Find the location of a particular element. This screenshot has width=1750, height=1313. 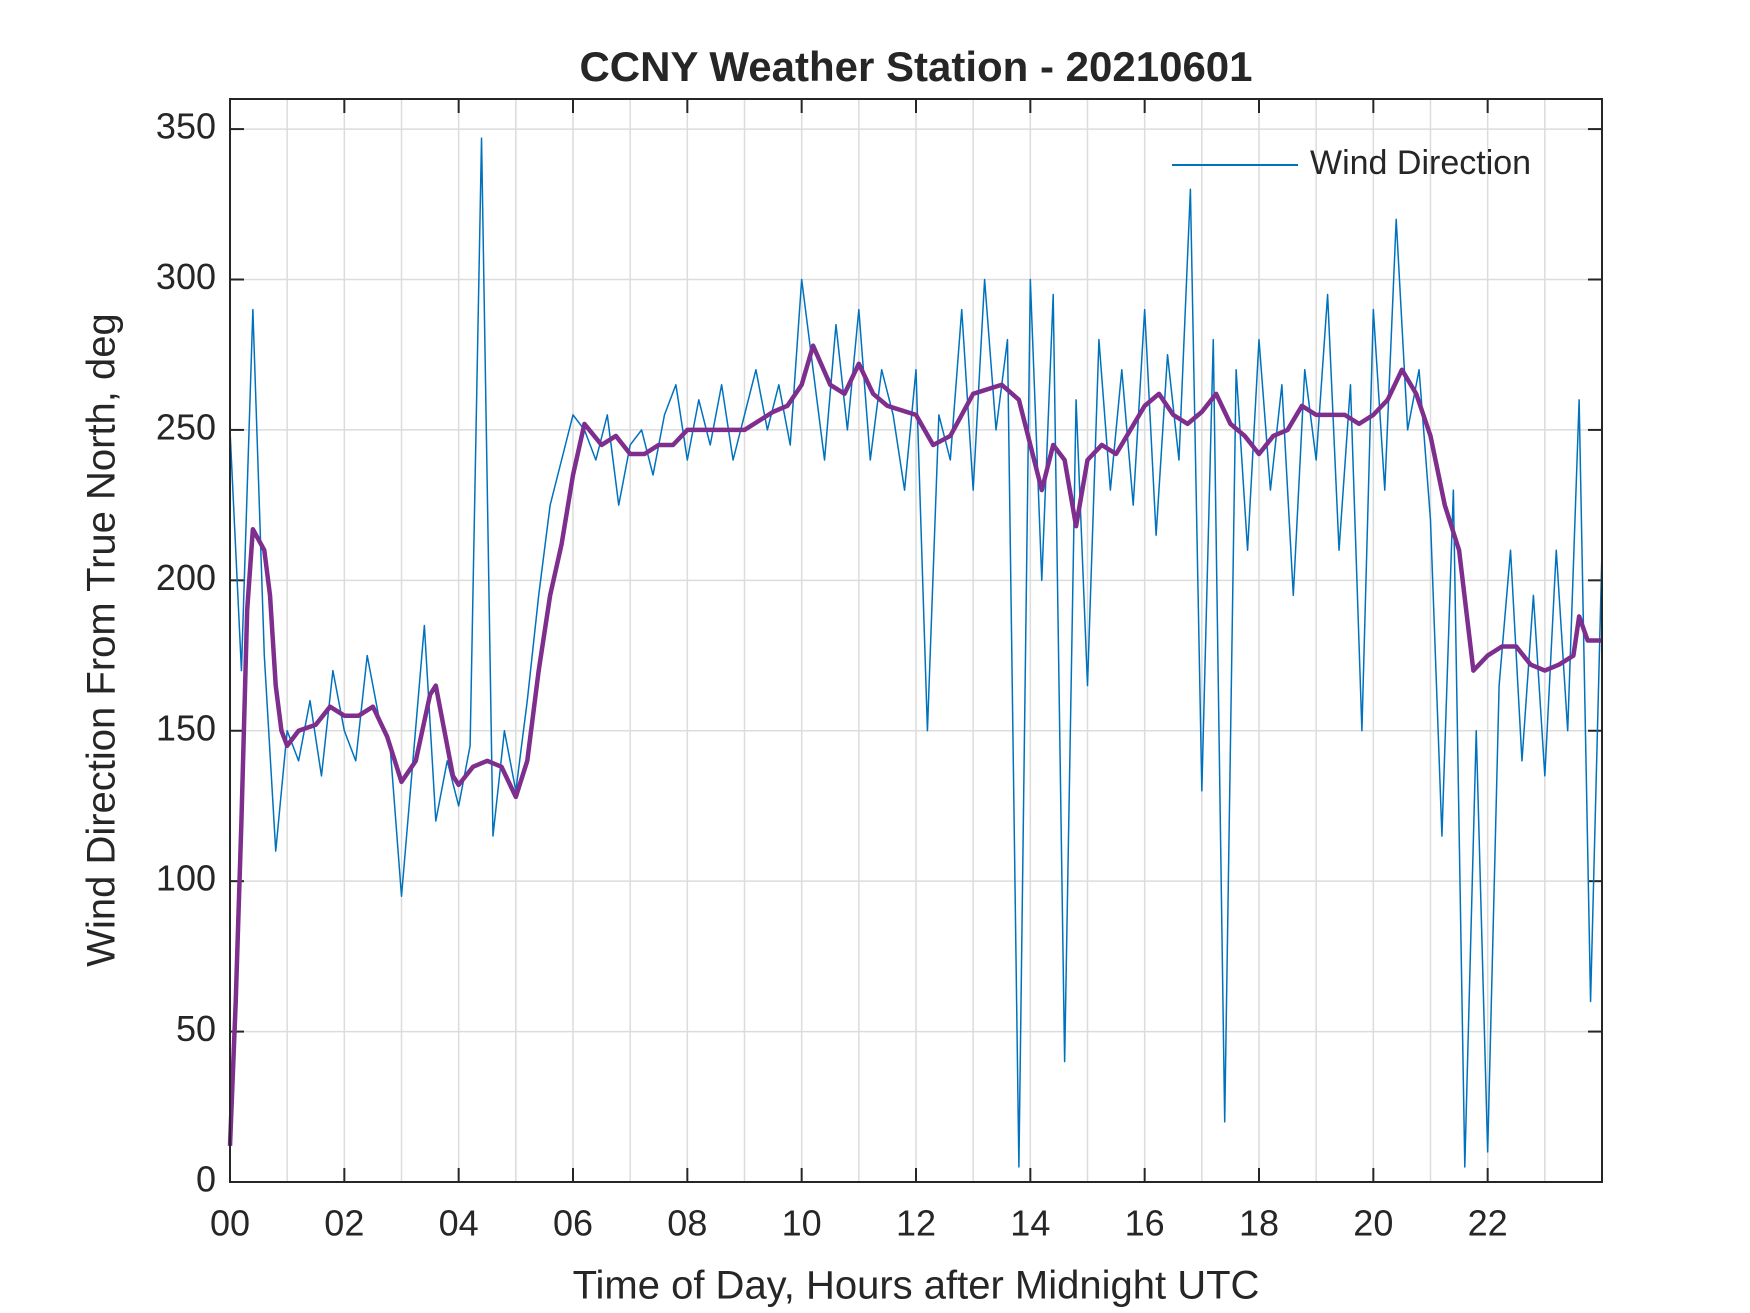

x-axis-label: Time of Day, Hours after Midnight UTC is located at coordinates (916, 1286).